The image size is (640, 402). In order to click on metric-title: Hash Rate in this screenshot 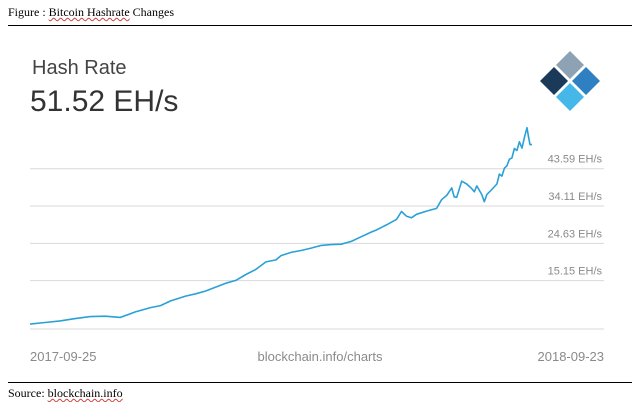, I will do `click(79, 68)`.